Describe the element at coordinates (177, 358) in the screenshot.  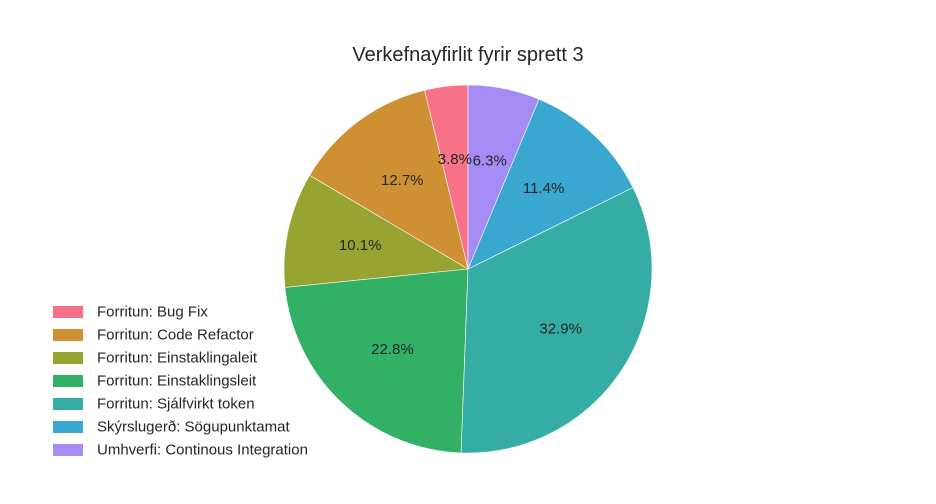
I see `legend-label: Forritun: Einstaklingaleit` at that location.